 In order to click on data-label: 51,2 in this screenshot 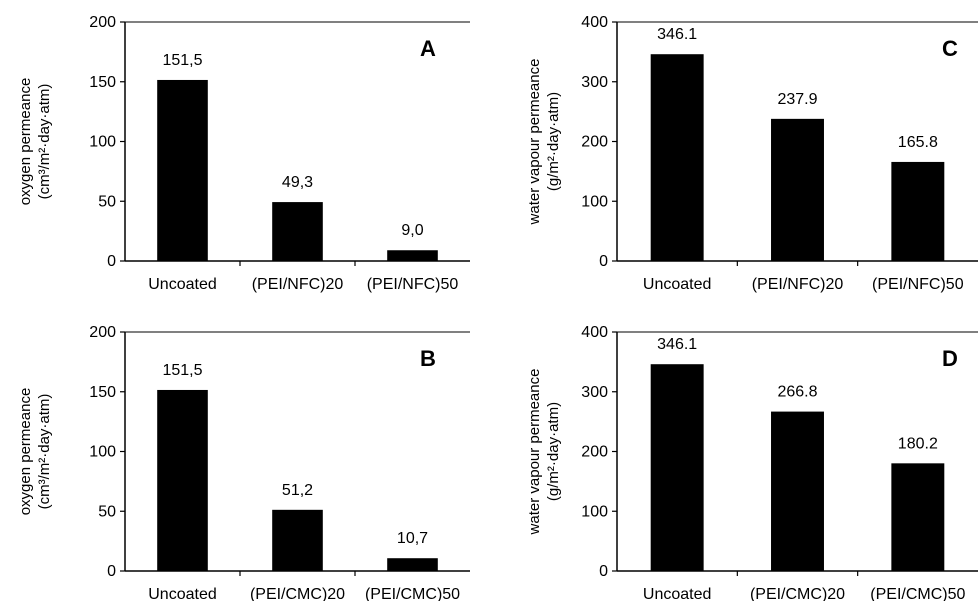, I will do `click(297, 490)`.